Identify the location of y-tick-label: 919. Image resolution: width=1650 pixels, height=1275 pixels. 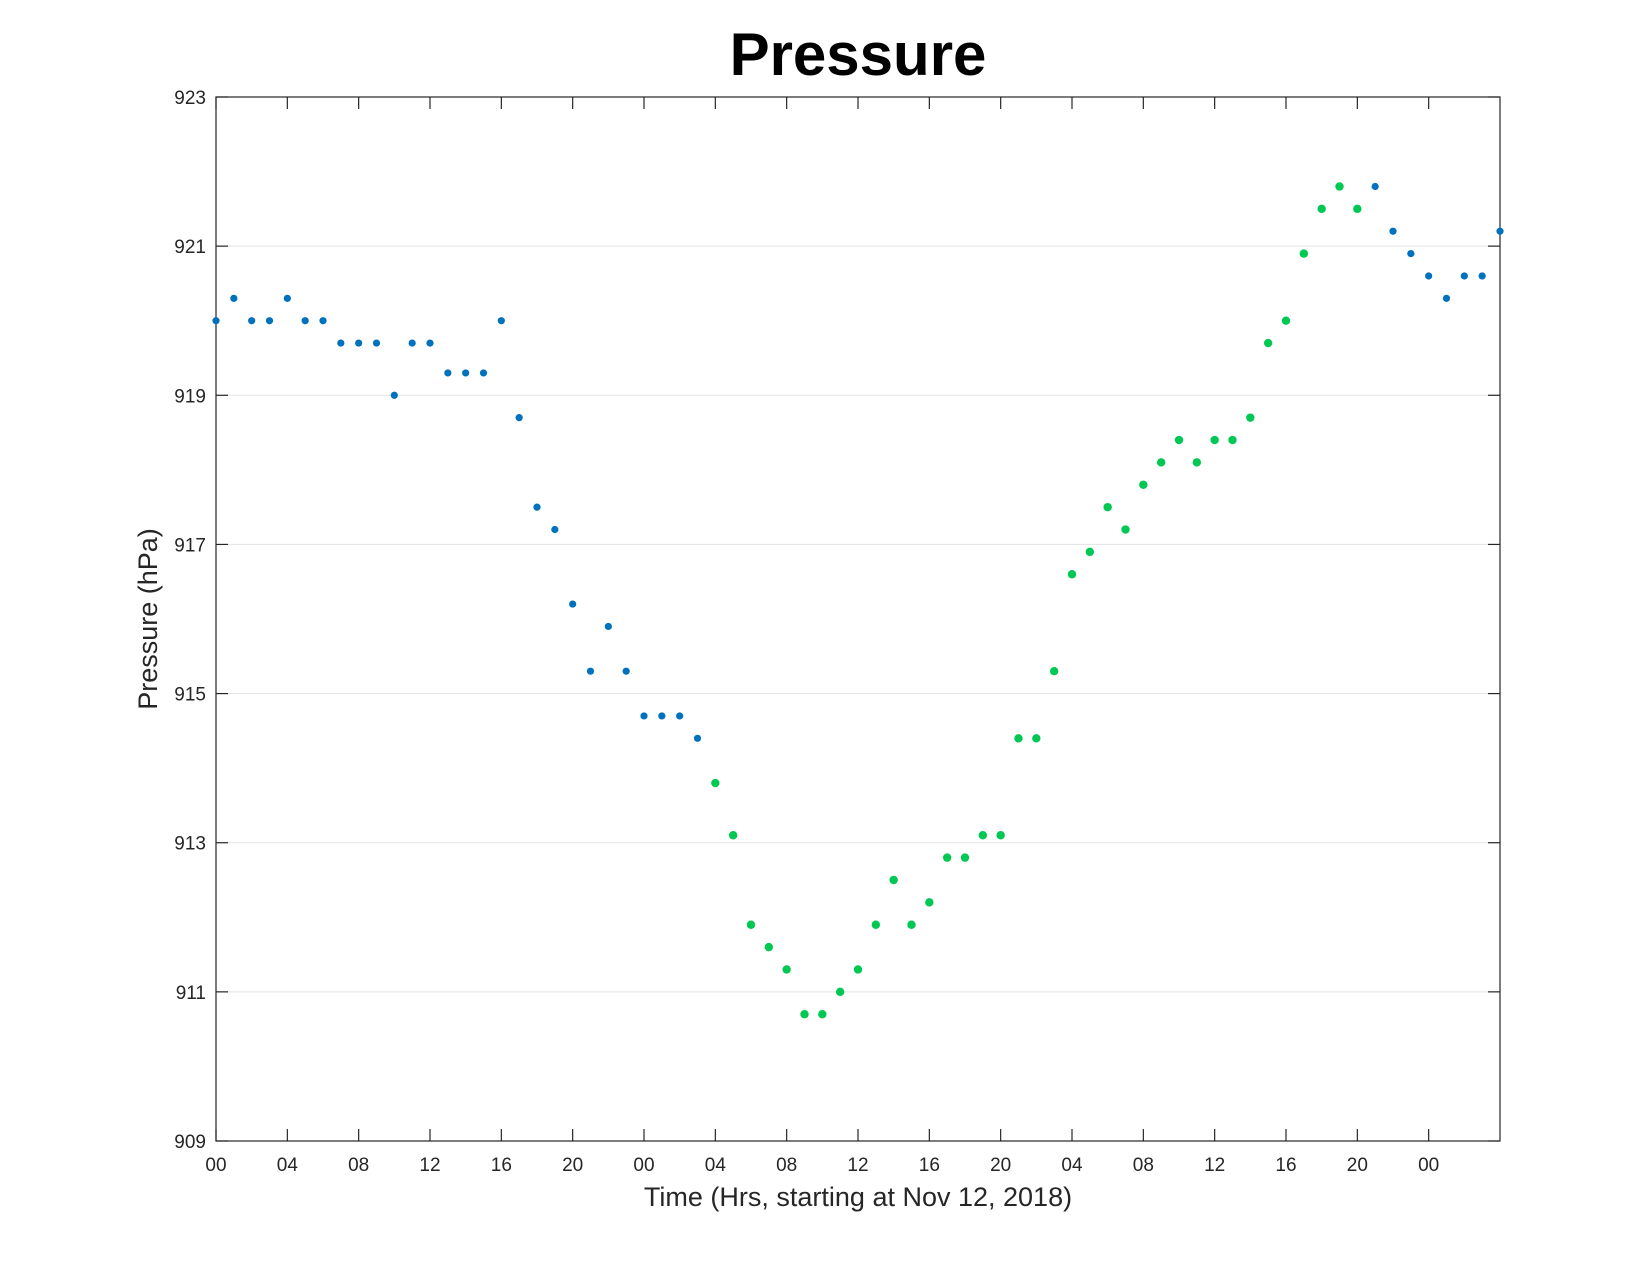
(190, 396).